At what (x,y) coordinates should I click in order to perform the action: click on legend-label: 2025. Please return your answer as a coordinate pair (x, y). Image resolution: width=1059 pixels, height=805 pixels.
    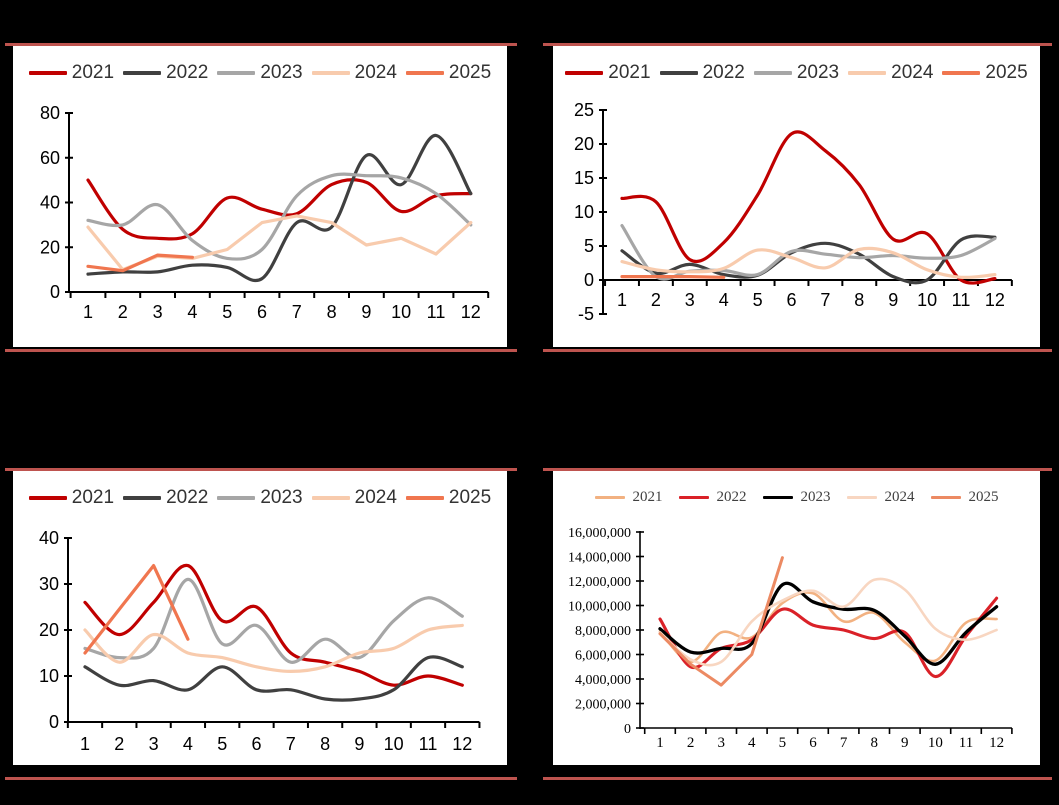
    Looking at the image, I should click on (983, 497).